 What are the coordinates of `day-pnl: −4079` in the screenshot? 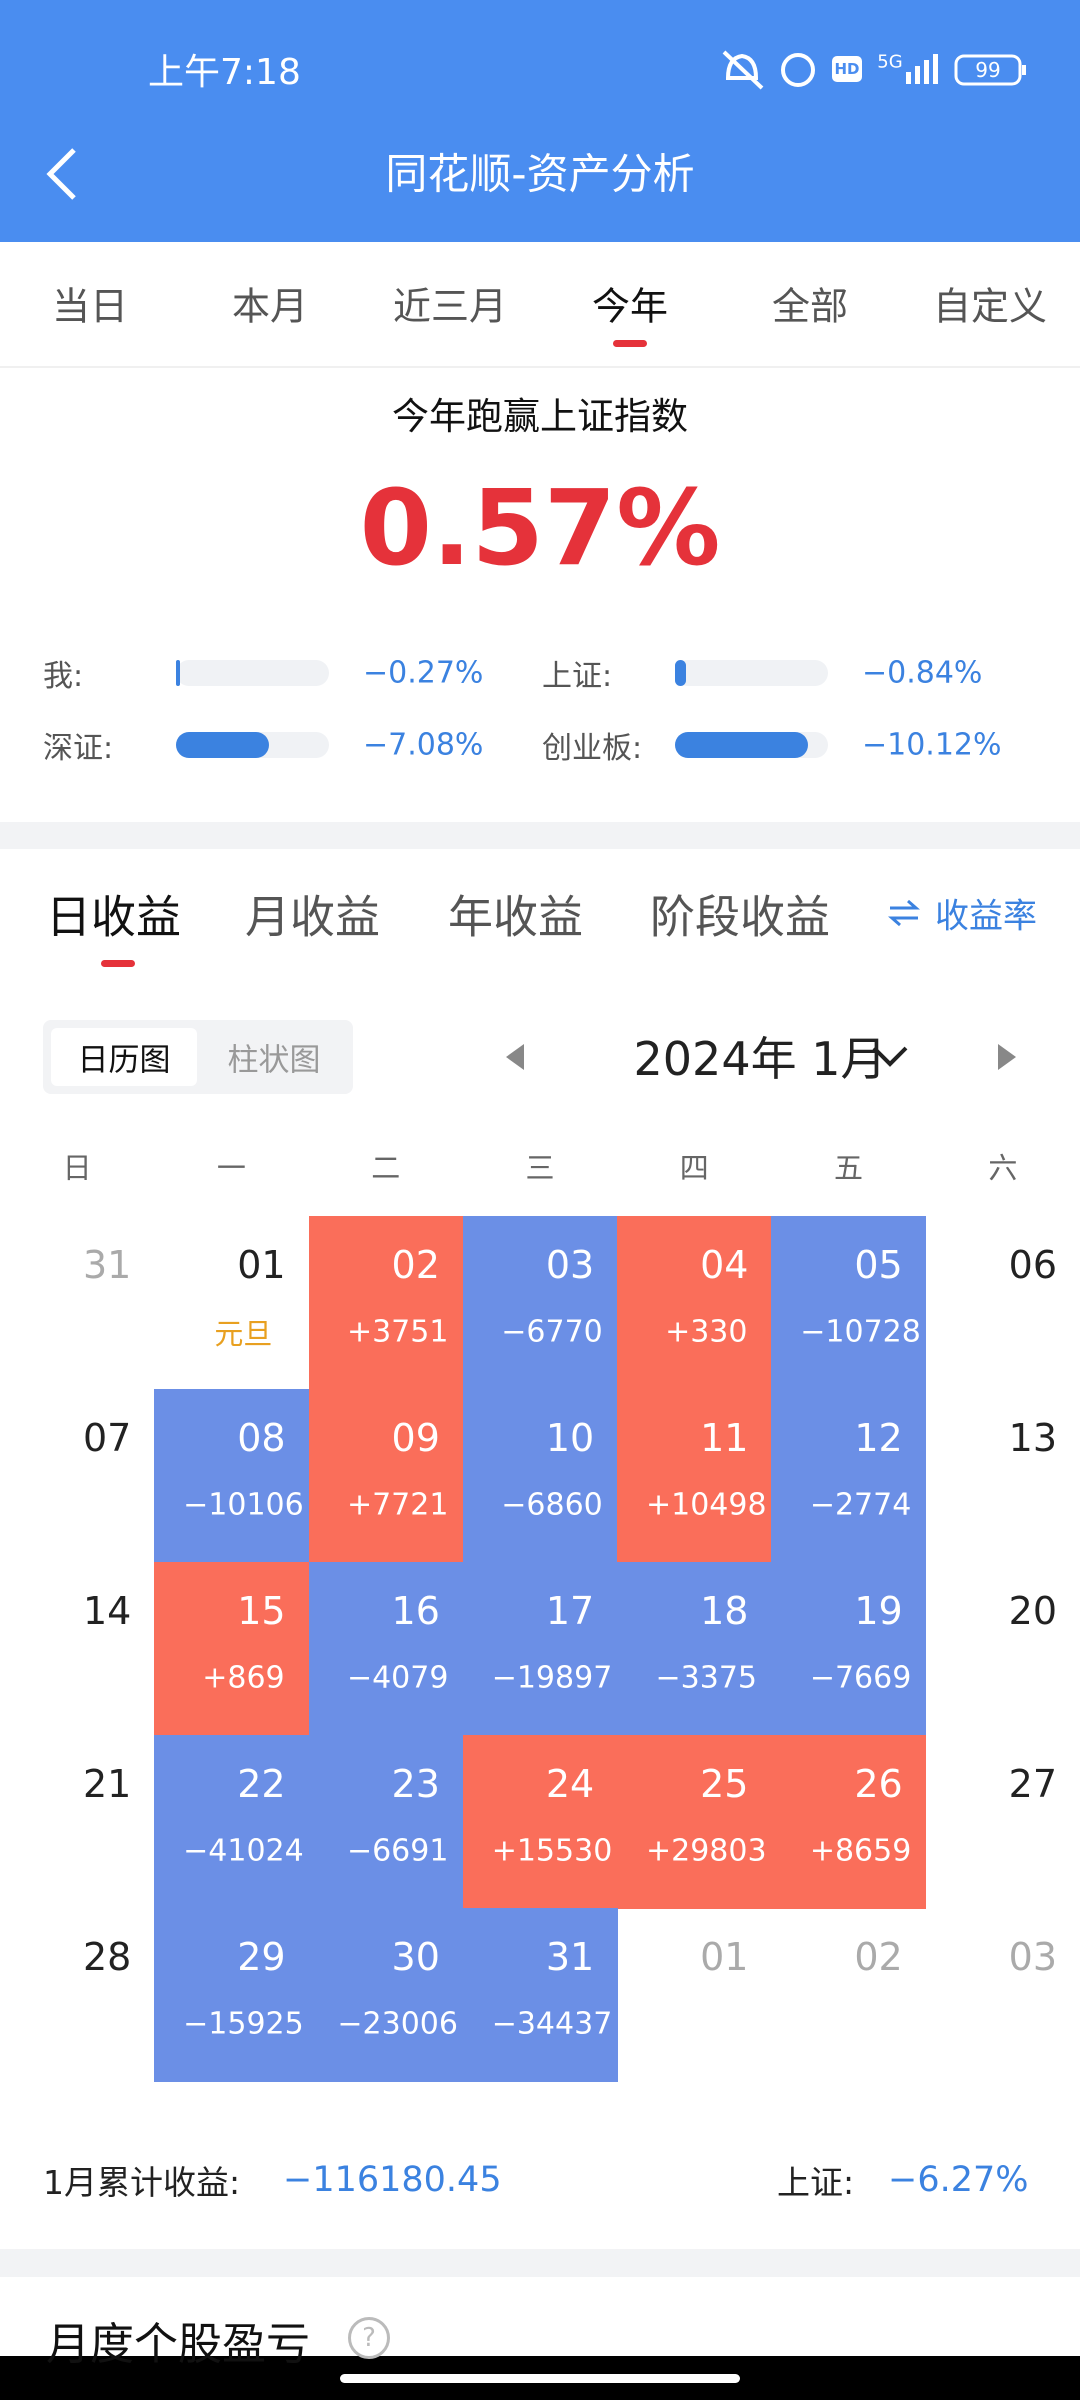 It's located at (397, 1678).